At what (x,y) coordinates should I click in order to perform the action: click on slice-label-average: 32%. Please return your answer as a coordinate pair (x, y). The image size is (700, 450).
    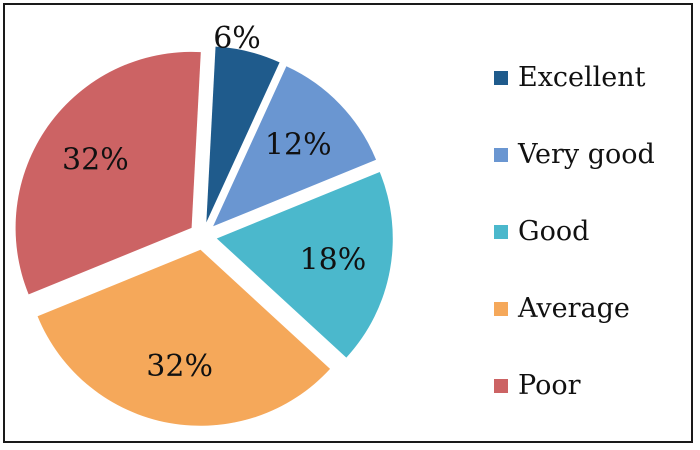
    Looking at the image, I should click on (179, 366).